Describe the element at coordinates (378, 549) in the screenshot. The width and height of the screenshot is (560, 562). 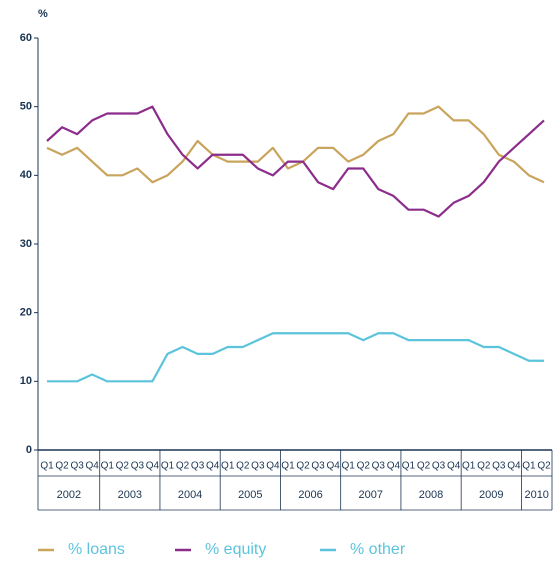
I see `legend-label: % other` at that location.